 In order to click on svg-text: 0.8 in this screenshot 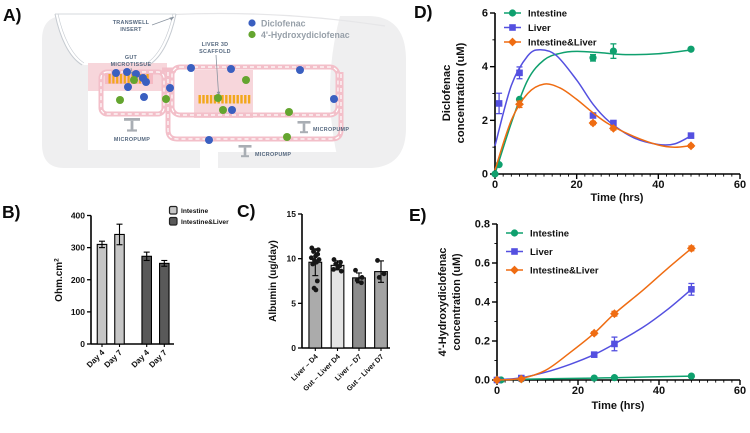, I will do `click(482, 225)`.